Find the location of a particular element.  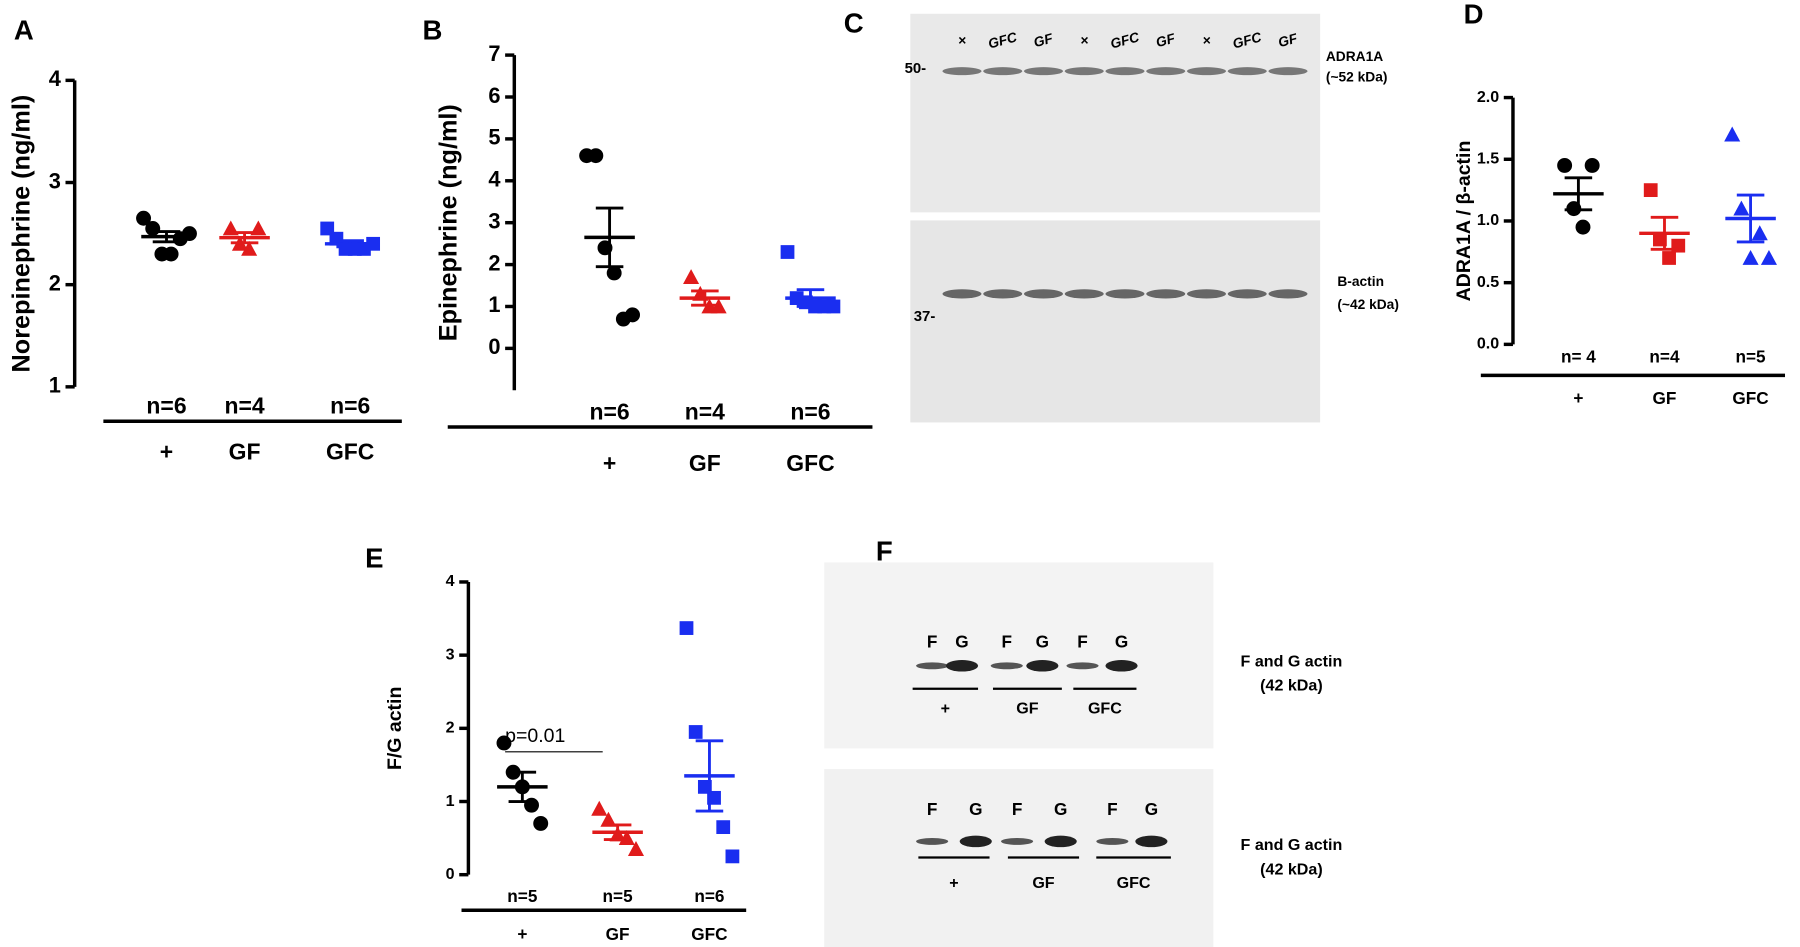

group-label: + is located at coordinates (945, 709).